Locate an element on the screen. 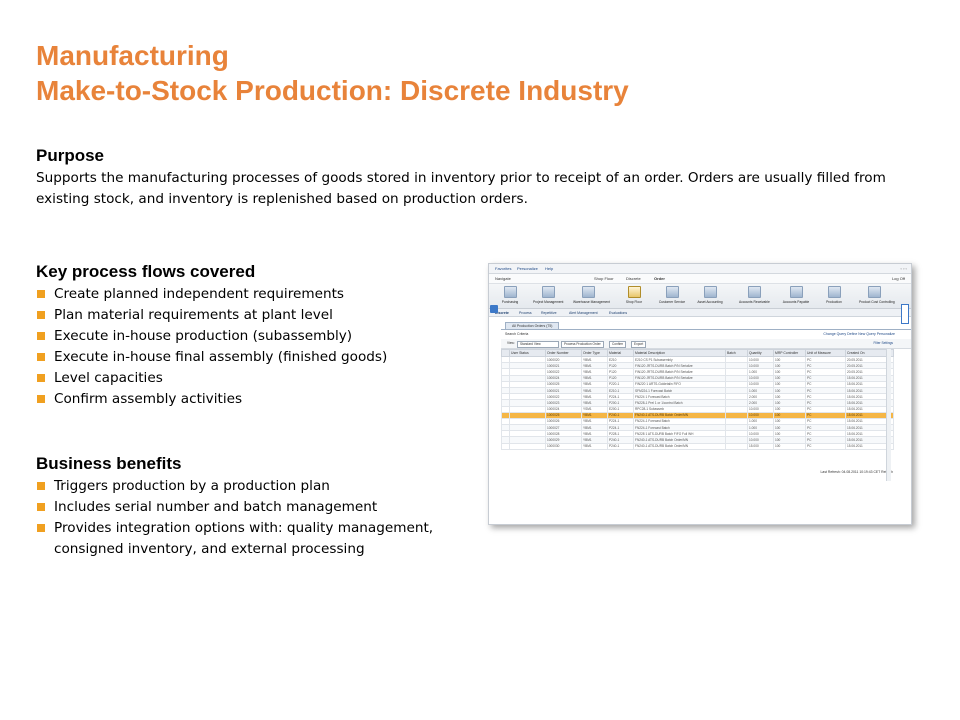 Image resolution: width=960 pixels, height=720 pixels. list-item: Triggers production by a production plan is located at coordinates (261, 486).